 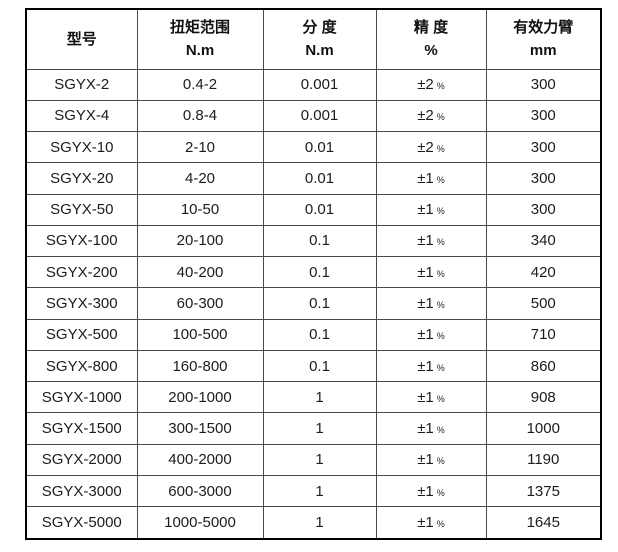 I want to click on division-cell: 0.001, so click(x=319, y=84).